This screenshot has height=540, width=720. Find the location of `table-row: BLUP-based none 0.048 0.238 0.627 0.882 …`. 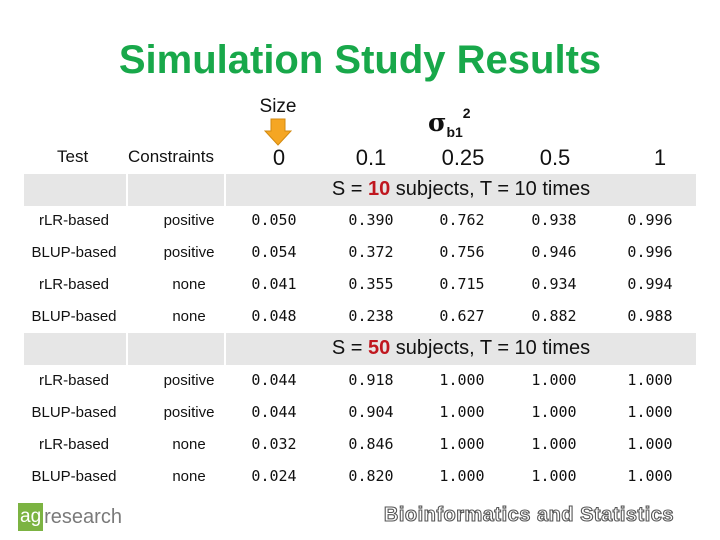

table-row: BLUP-based none 0.048 0.238 0.627 0.882 … is located at coordinates (360, 316).